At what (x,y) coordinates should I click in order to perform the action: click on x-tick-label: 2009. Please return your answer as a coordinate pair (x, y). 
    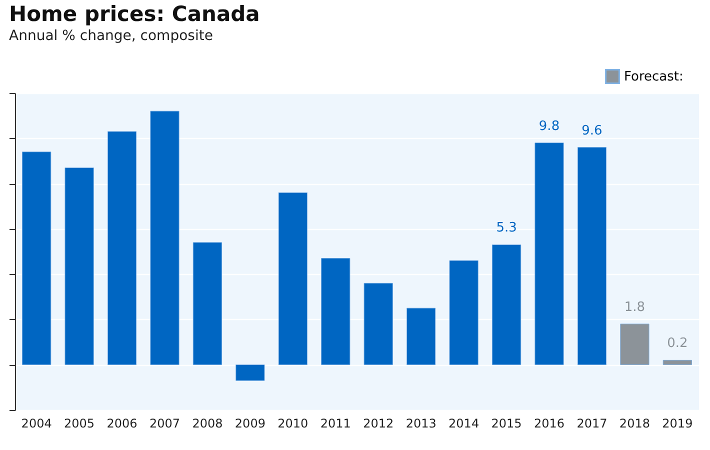
    Looking at the image, I should click on (250, 423).